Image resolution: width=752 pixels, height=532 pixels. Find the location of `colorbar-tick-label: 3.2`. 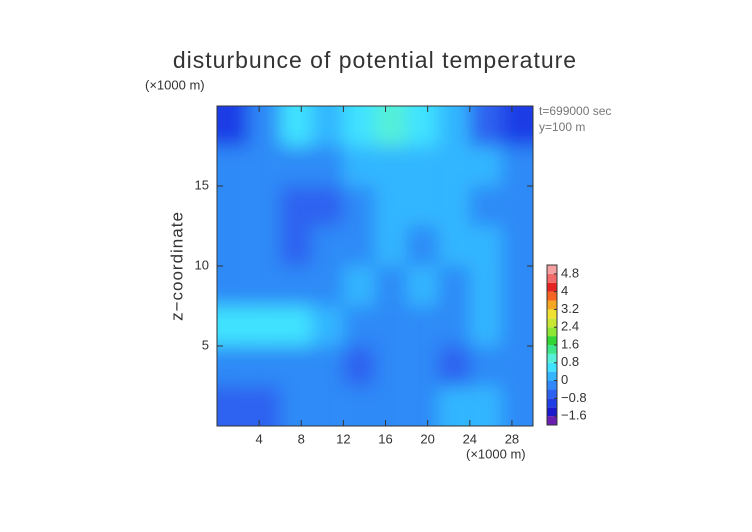

colorbar-tick-label: 3.2 is located at coordinates (570, 308).